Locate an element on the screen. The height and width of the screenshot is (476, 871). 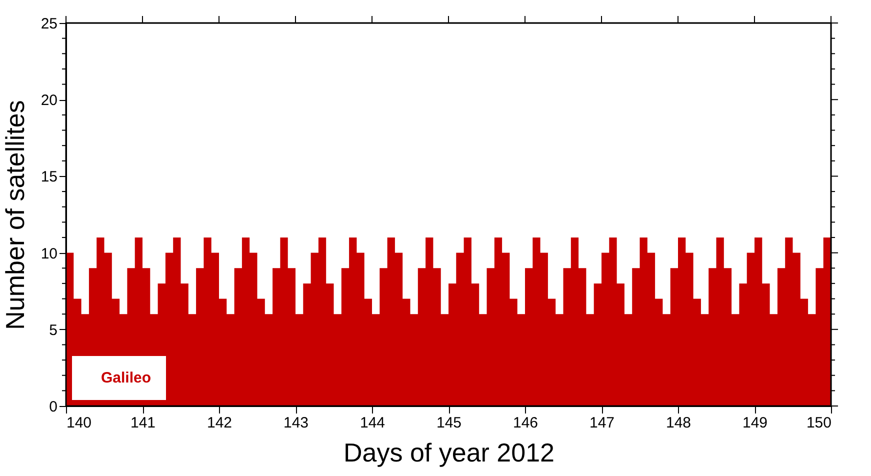
series-label: Galileo is located at coordinates (126, 378).